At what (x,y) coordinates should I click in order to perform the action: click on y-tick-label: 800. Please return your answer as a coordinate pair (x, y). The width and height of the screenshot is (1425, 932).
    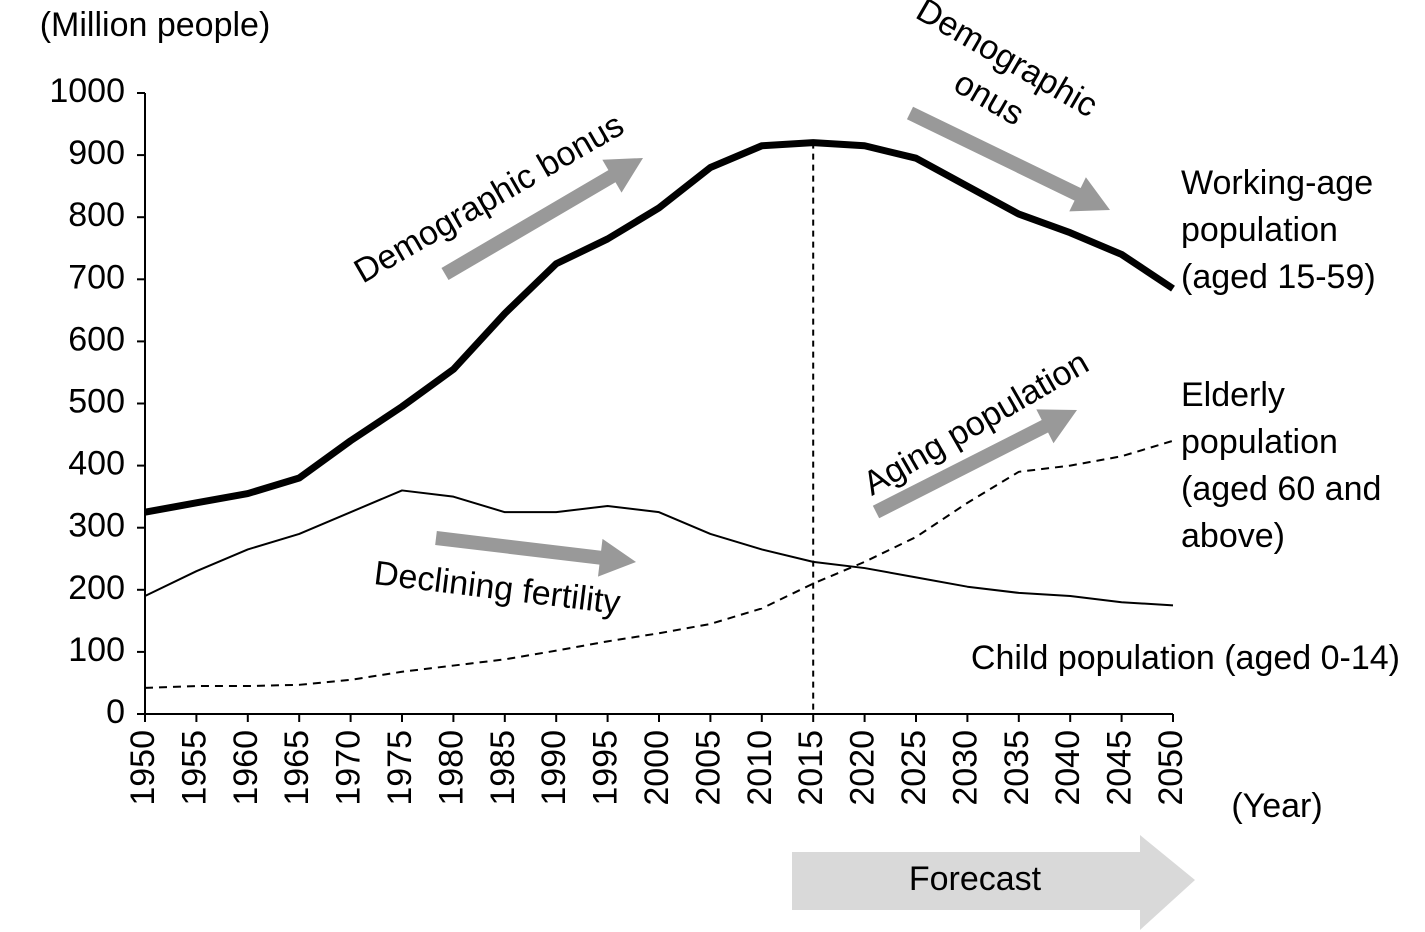
    Looking at the image, I should click on (96, 215).